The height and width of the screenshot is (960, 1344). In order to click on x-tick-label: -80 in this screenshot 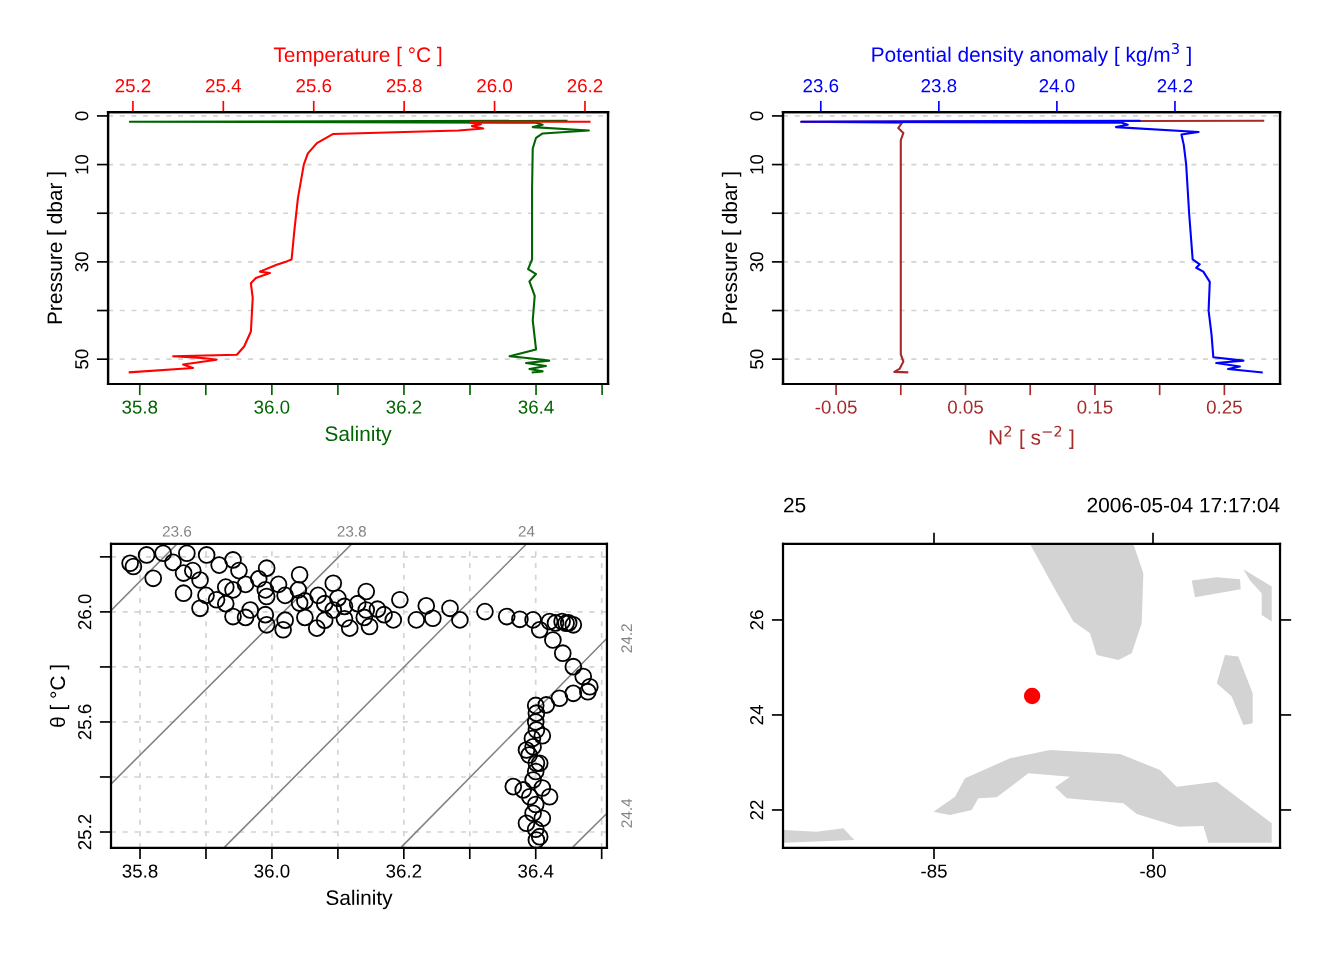, I will do `click(1153, 871)`.